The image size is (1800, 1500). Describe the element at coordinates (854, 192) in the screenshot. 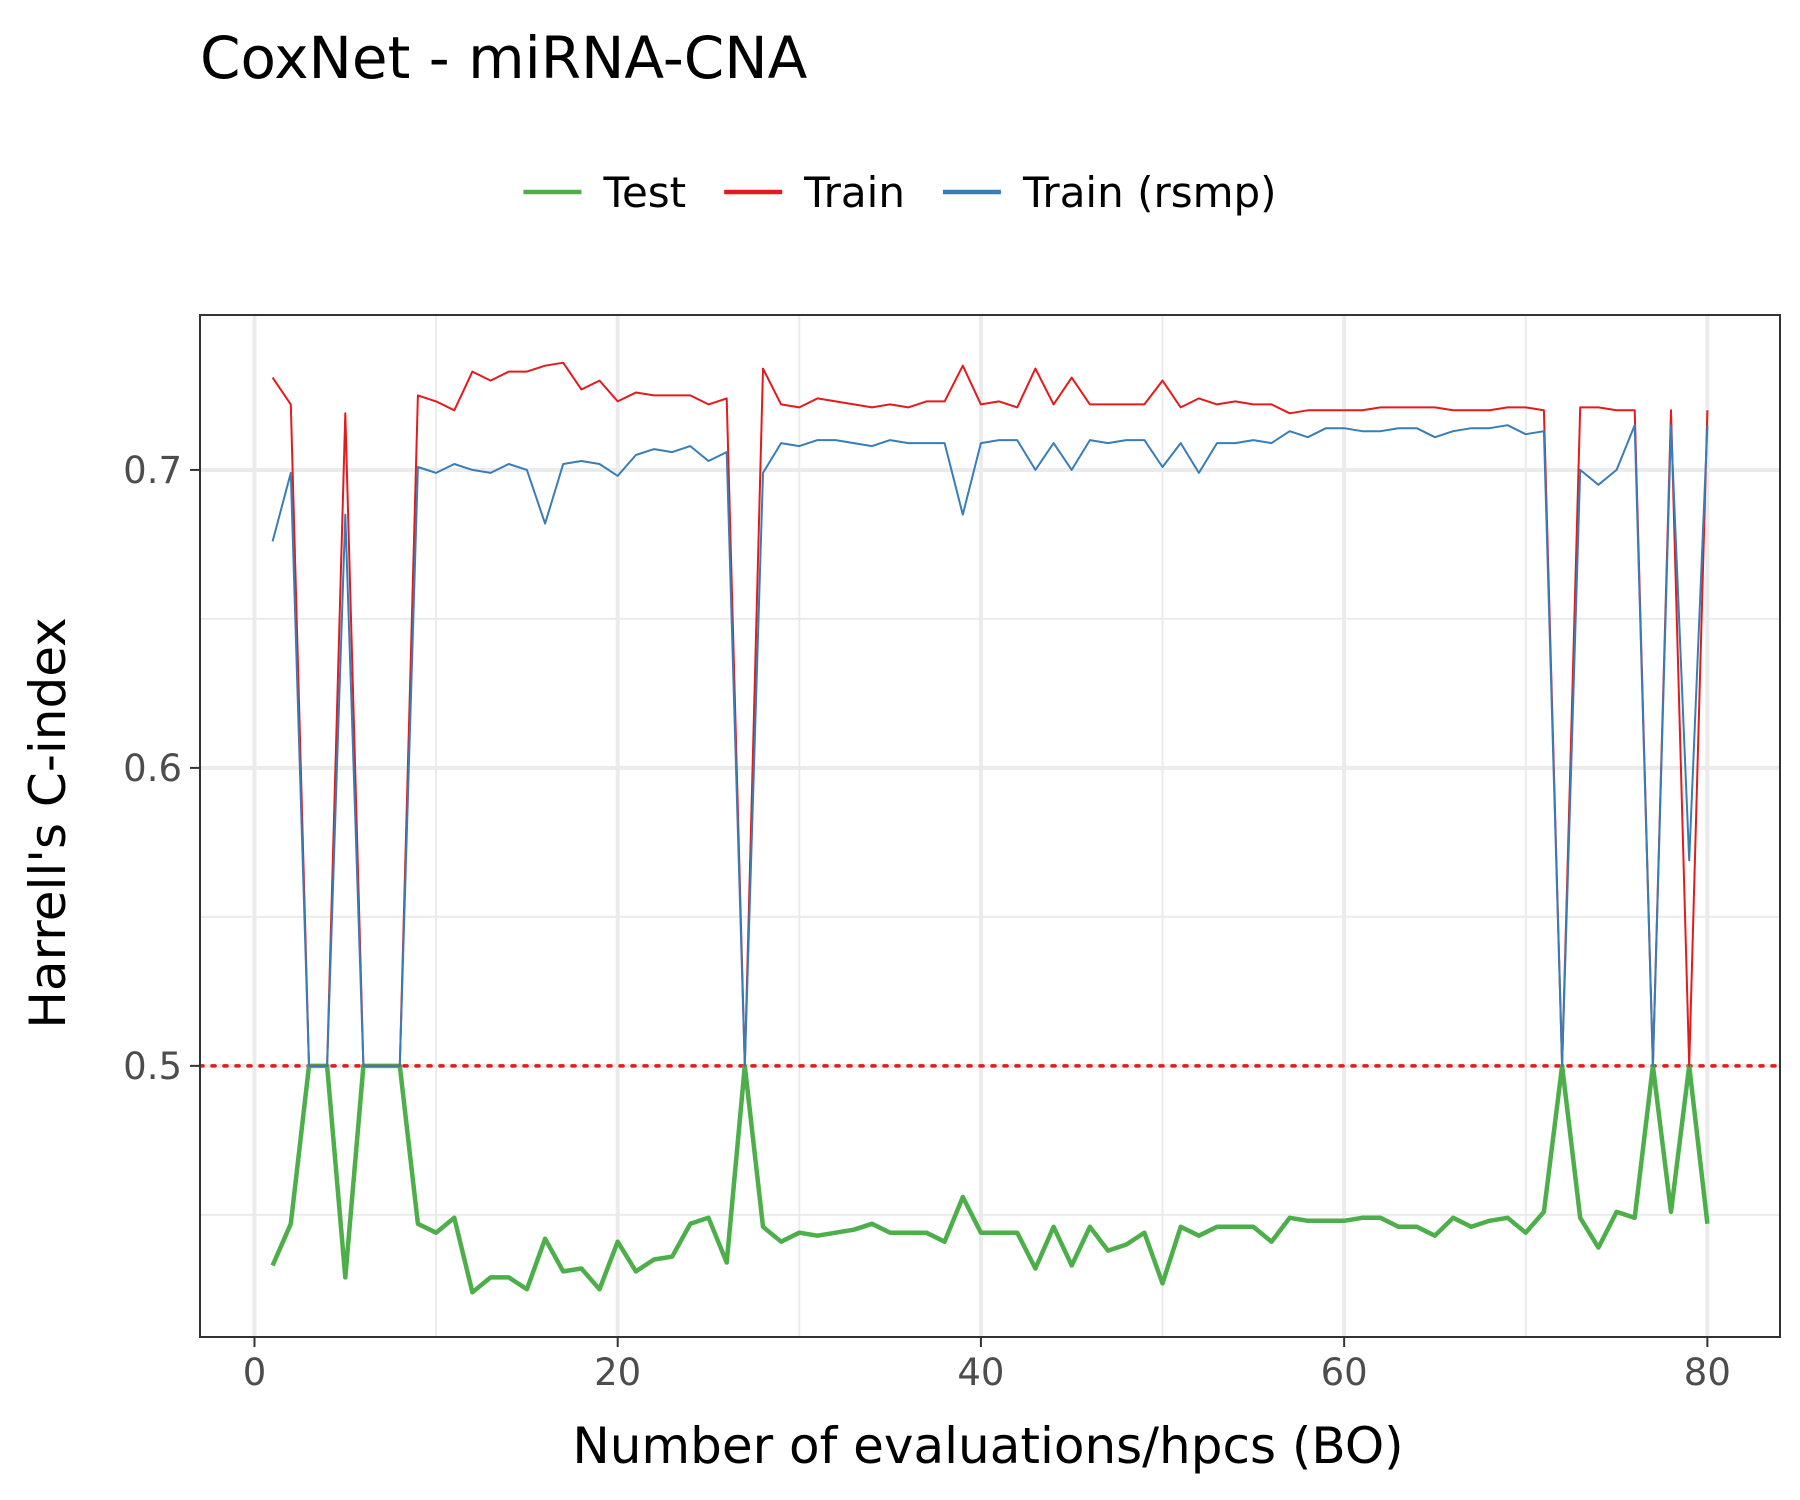

I see `legend-label-train: Train` at that location.